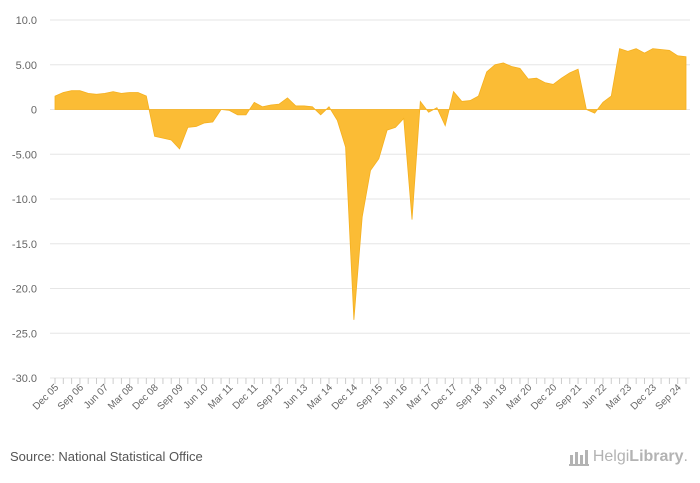 The image size is (700, 483). What do you see at coordinates (656, 456) in the screenshot?
I see `brand-name-bold: Library` at bounding box center [656, 456].